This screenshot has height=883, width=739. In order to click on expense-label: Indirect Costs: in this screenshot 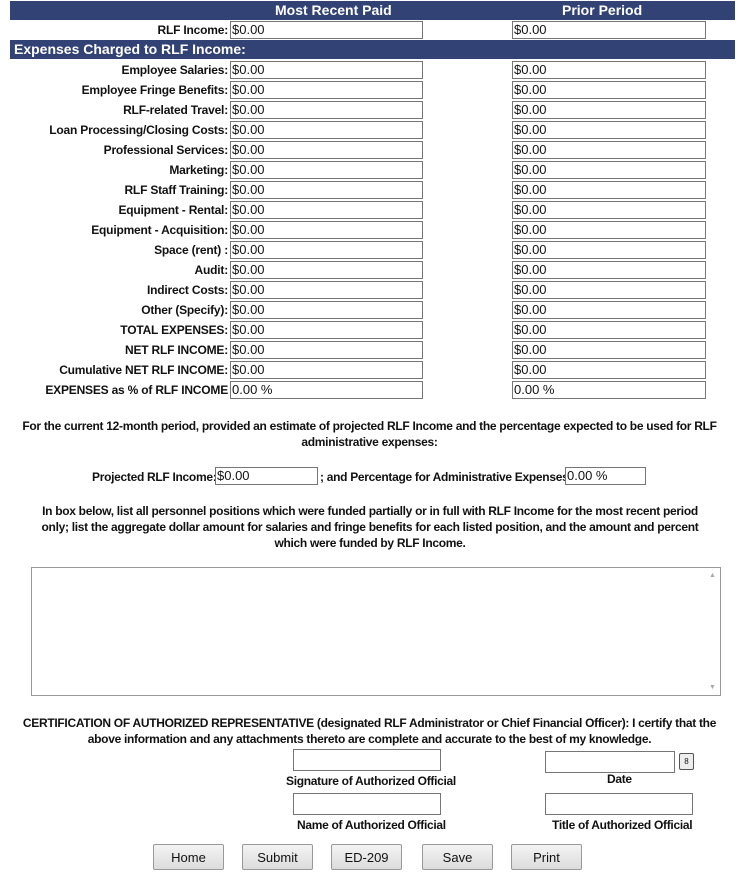, I will do `click(187, 290)`.